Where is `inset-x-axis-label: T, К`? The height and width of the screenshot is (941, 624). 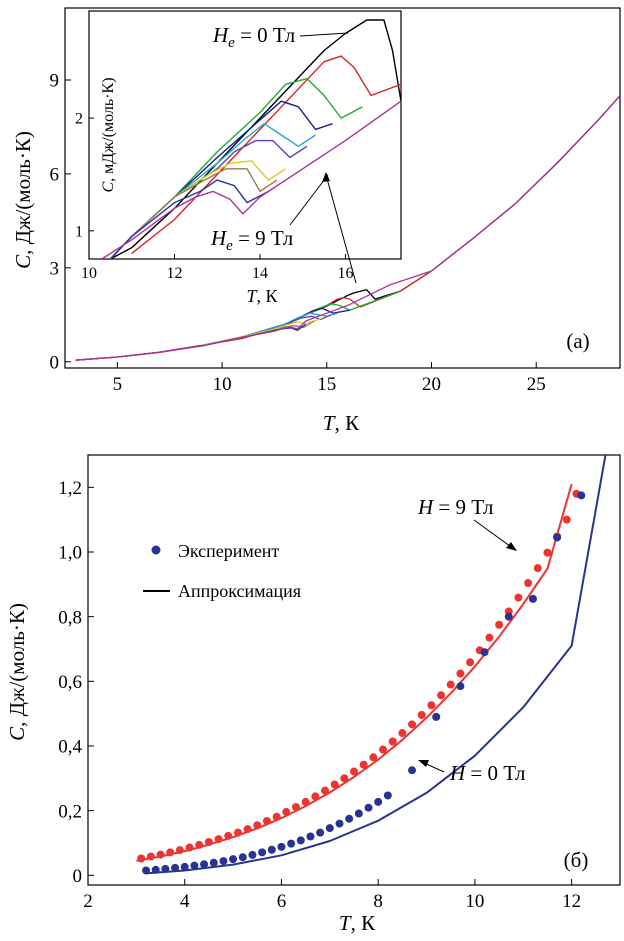
inset-x-axis-label: T, К is located at coordinates (262, 296).